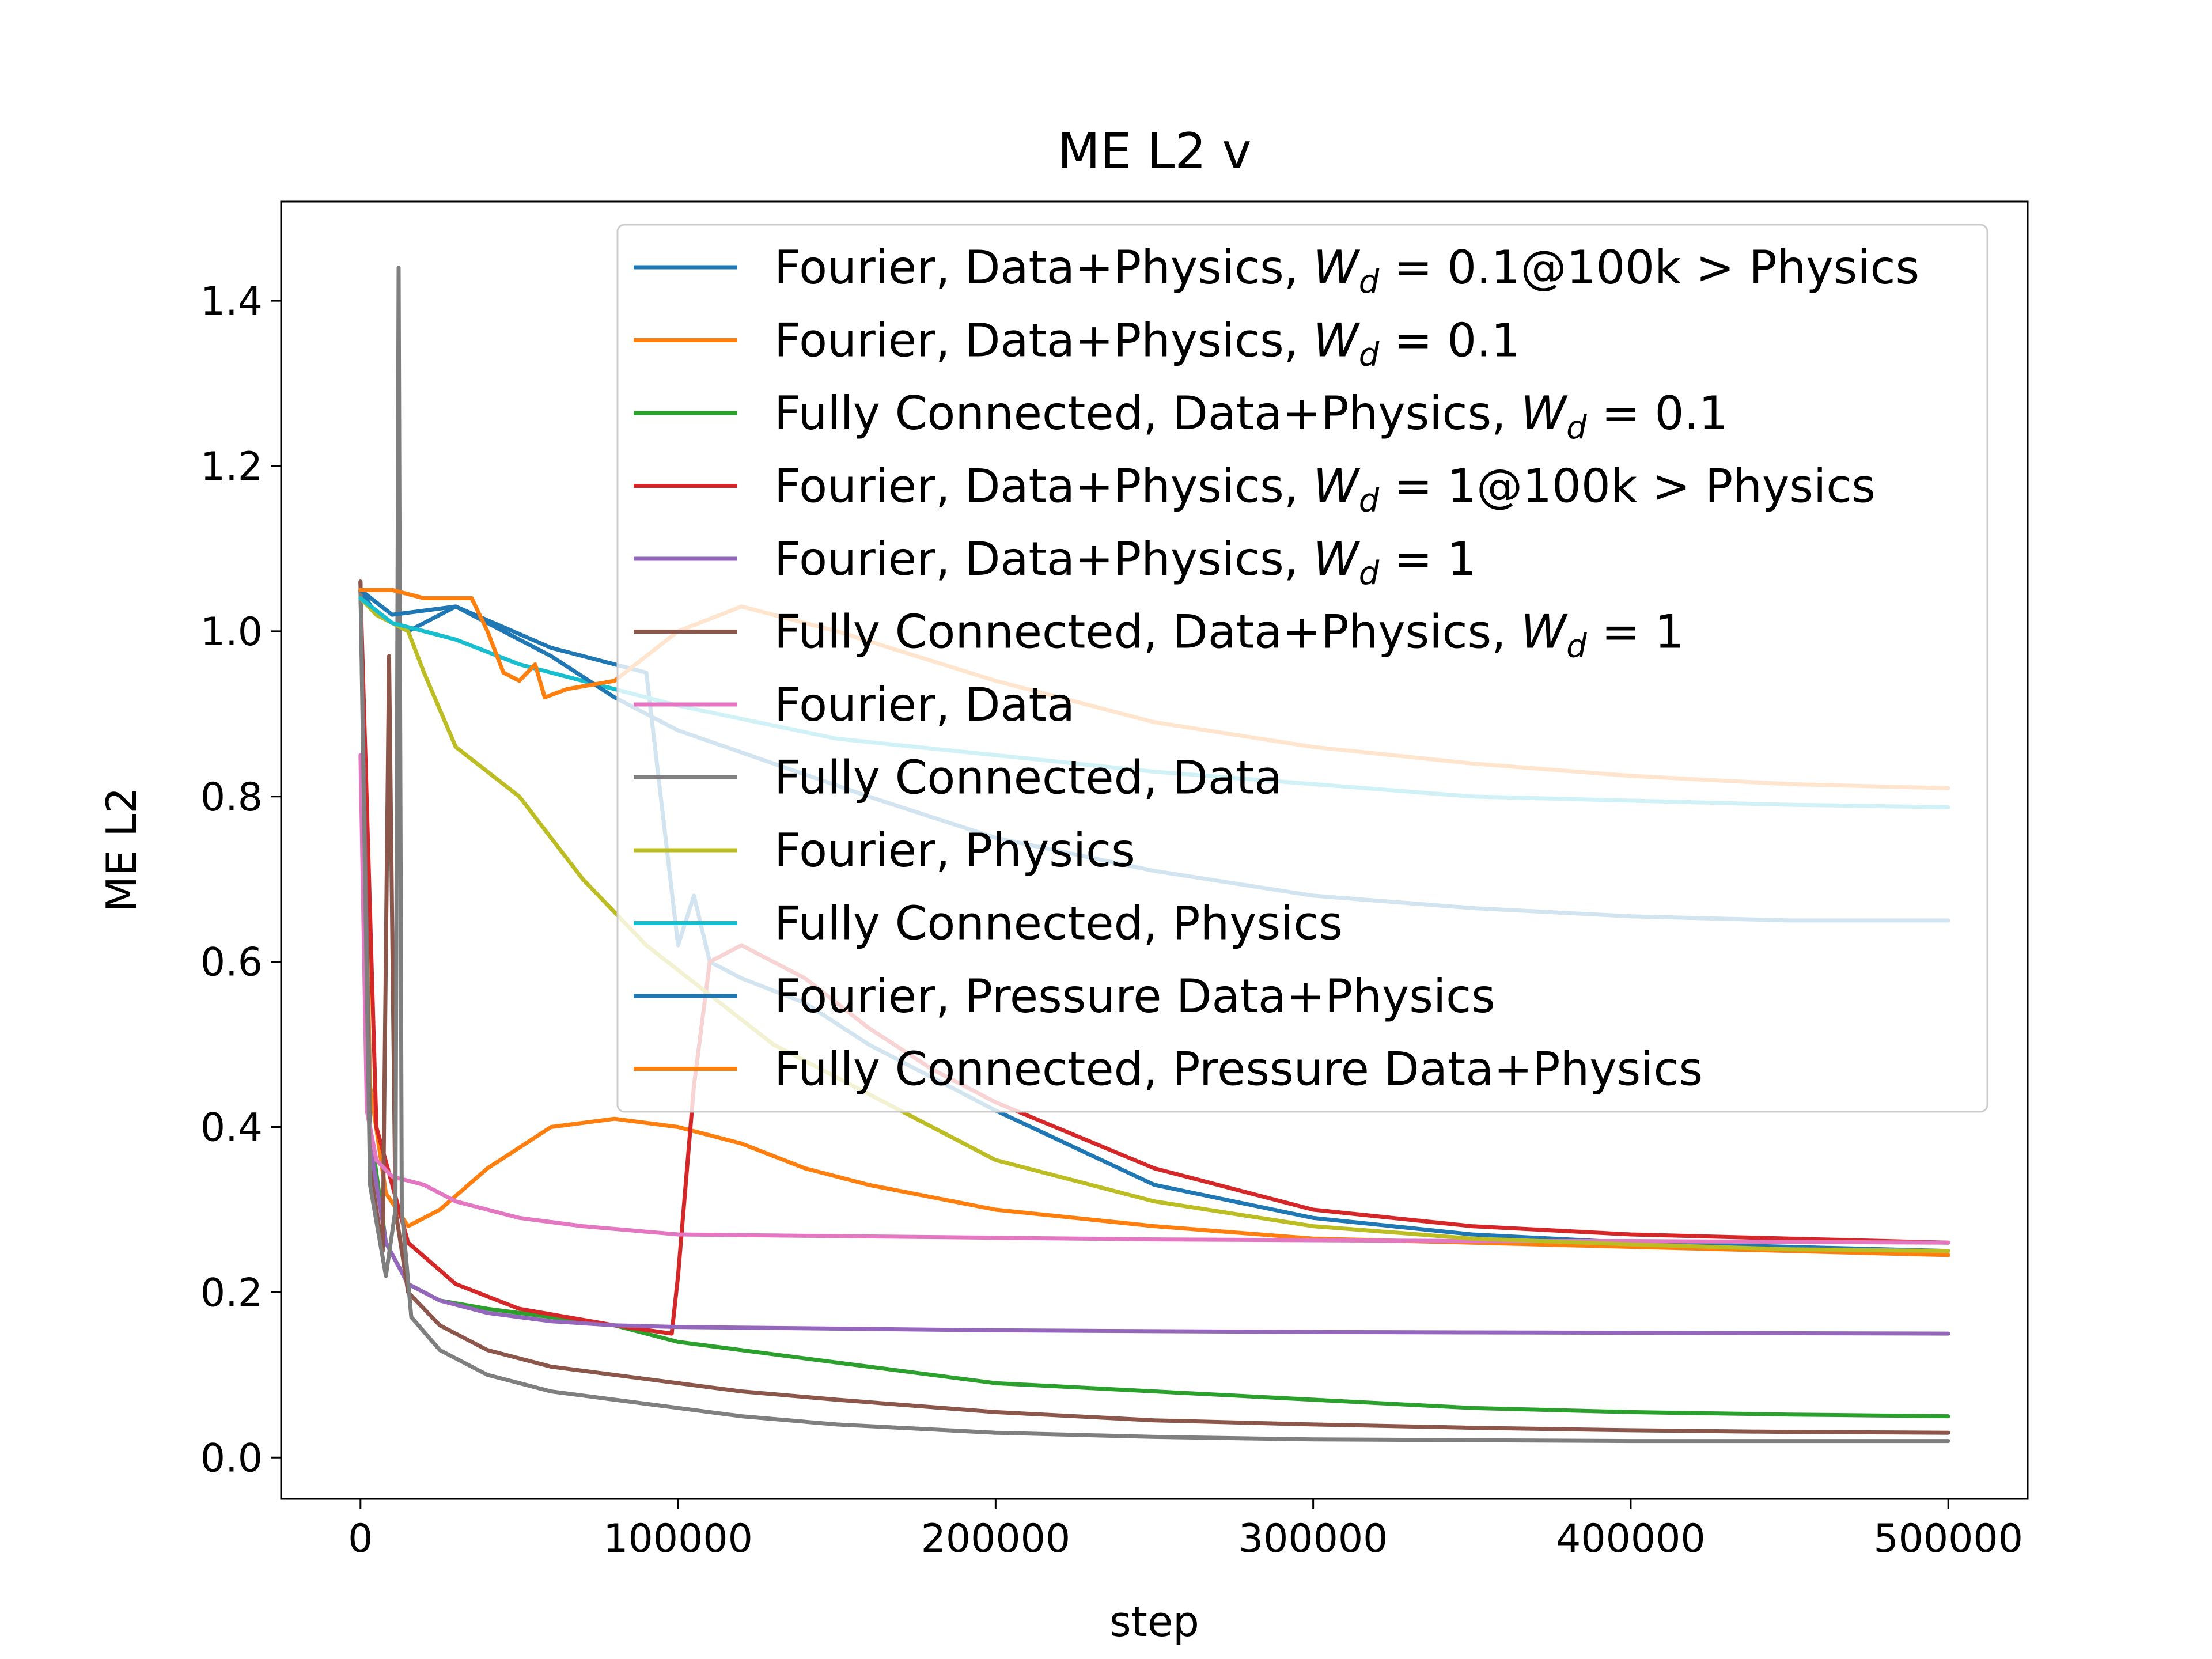  I want to click on legend-entry-1: Fourier, Data+Physics, Wd = 0.1, so click(1147, 344).